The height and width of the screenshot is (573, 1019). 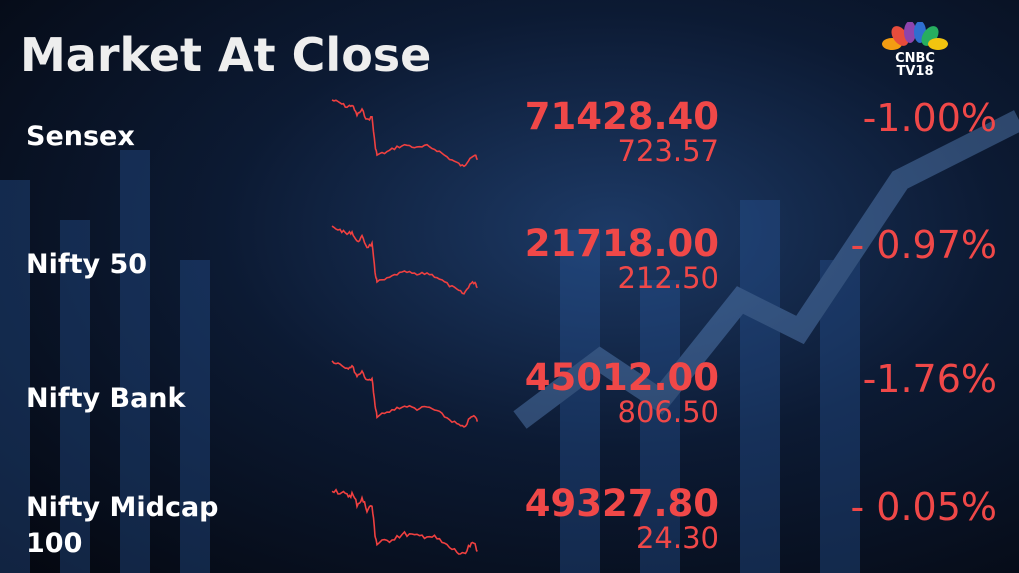 I want to click on index-percent: -1.76%, so click(x=929, y=379).